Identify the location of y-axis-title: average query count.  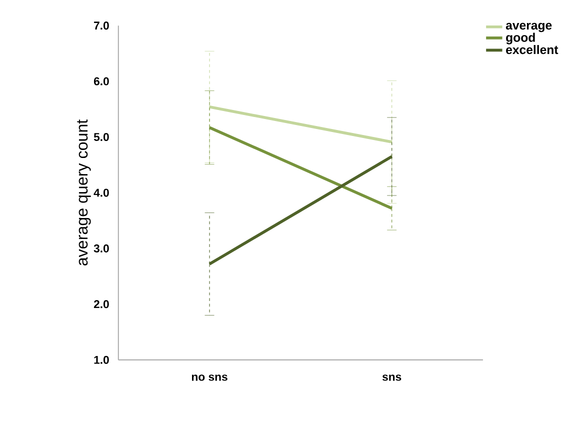
(84, 192).